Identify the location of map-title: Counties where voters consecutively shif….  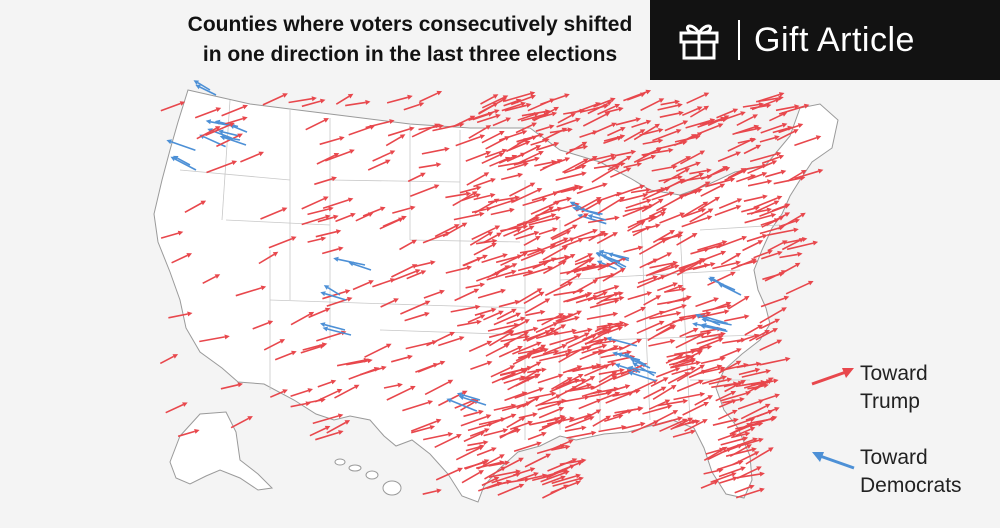
(410, 40).